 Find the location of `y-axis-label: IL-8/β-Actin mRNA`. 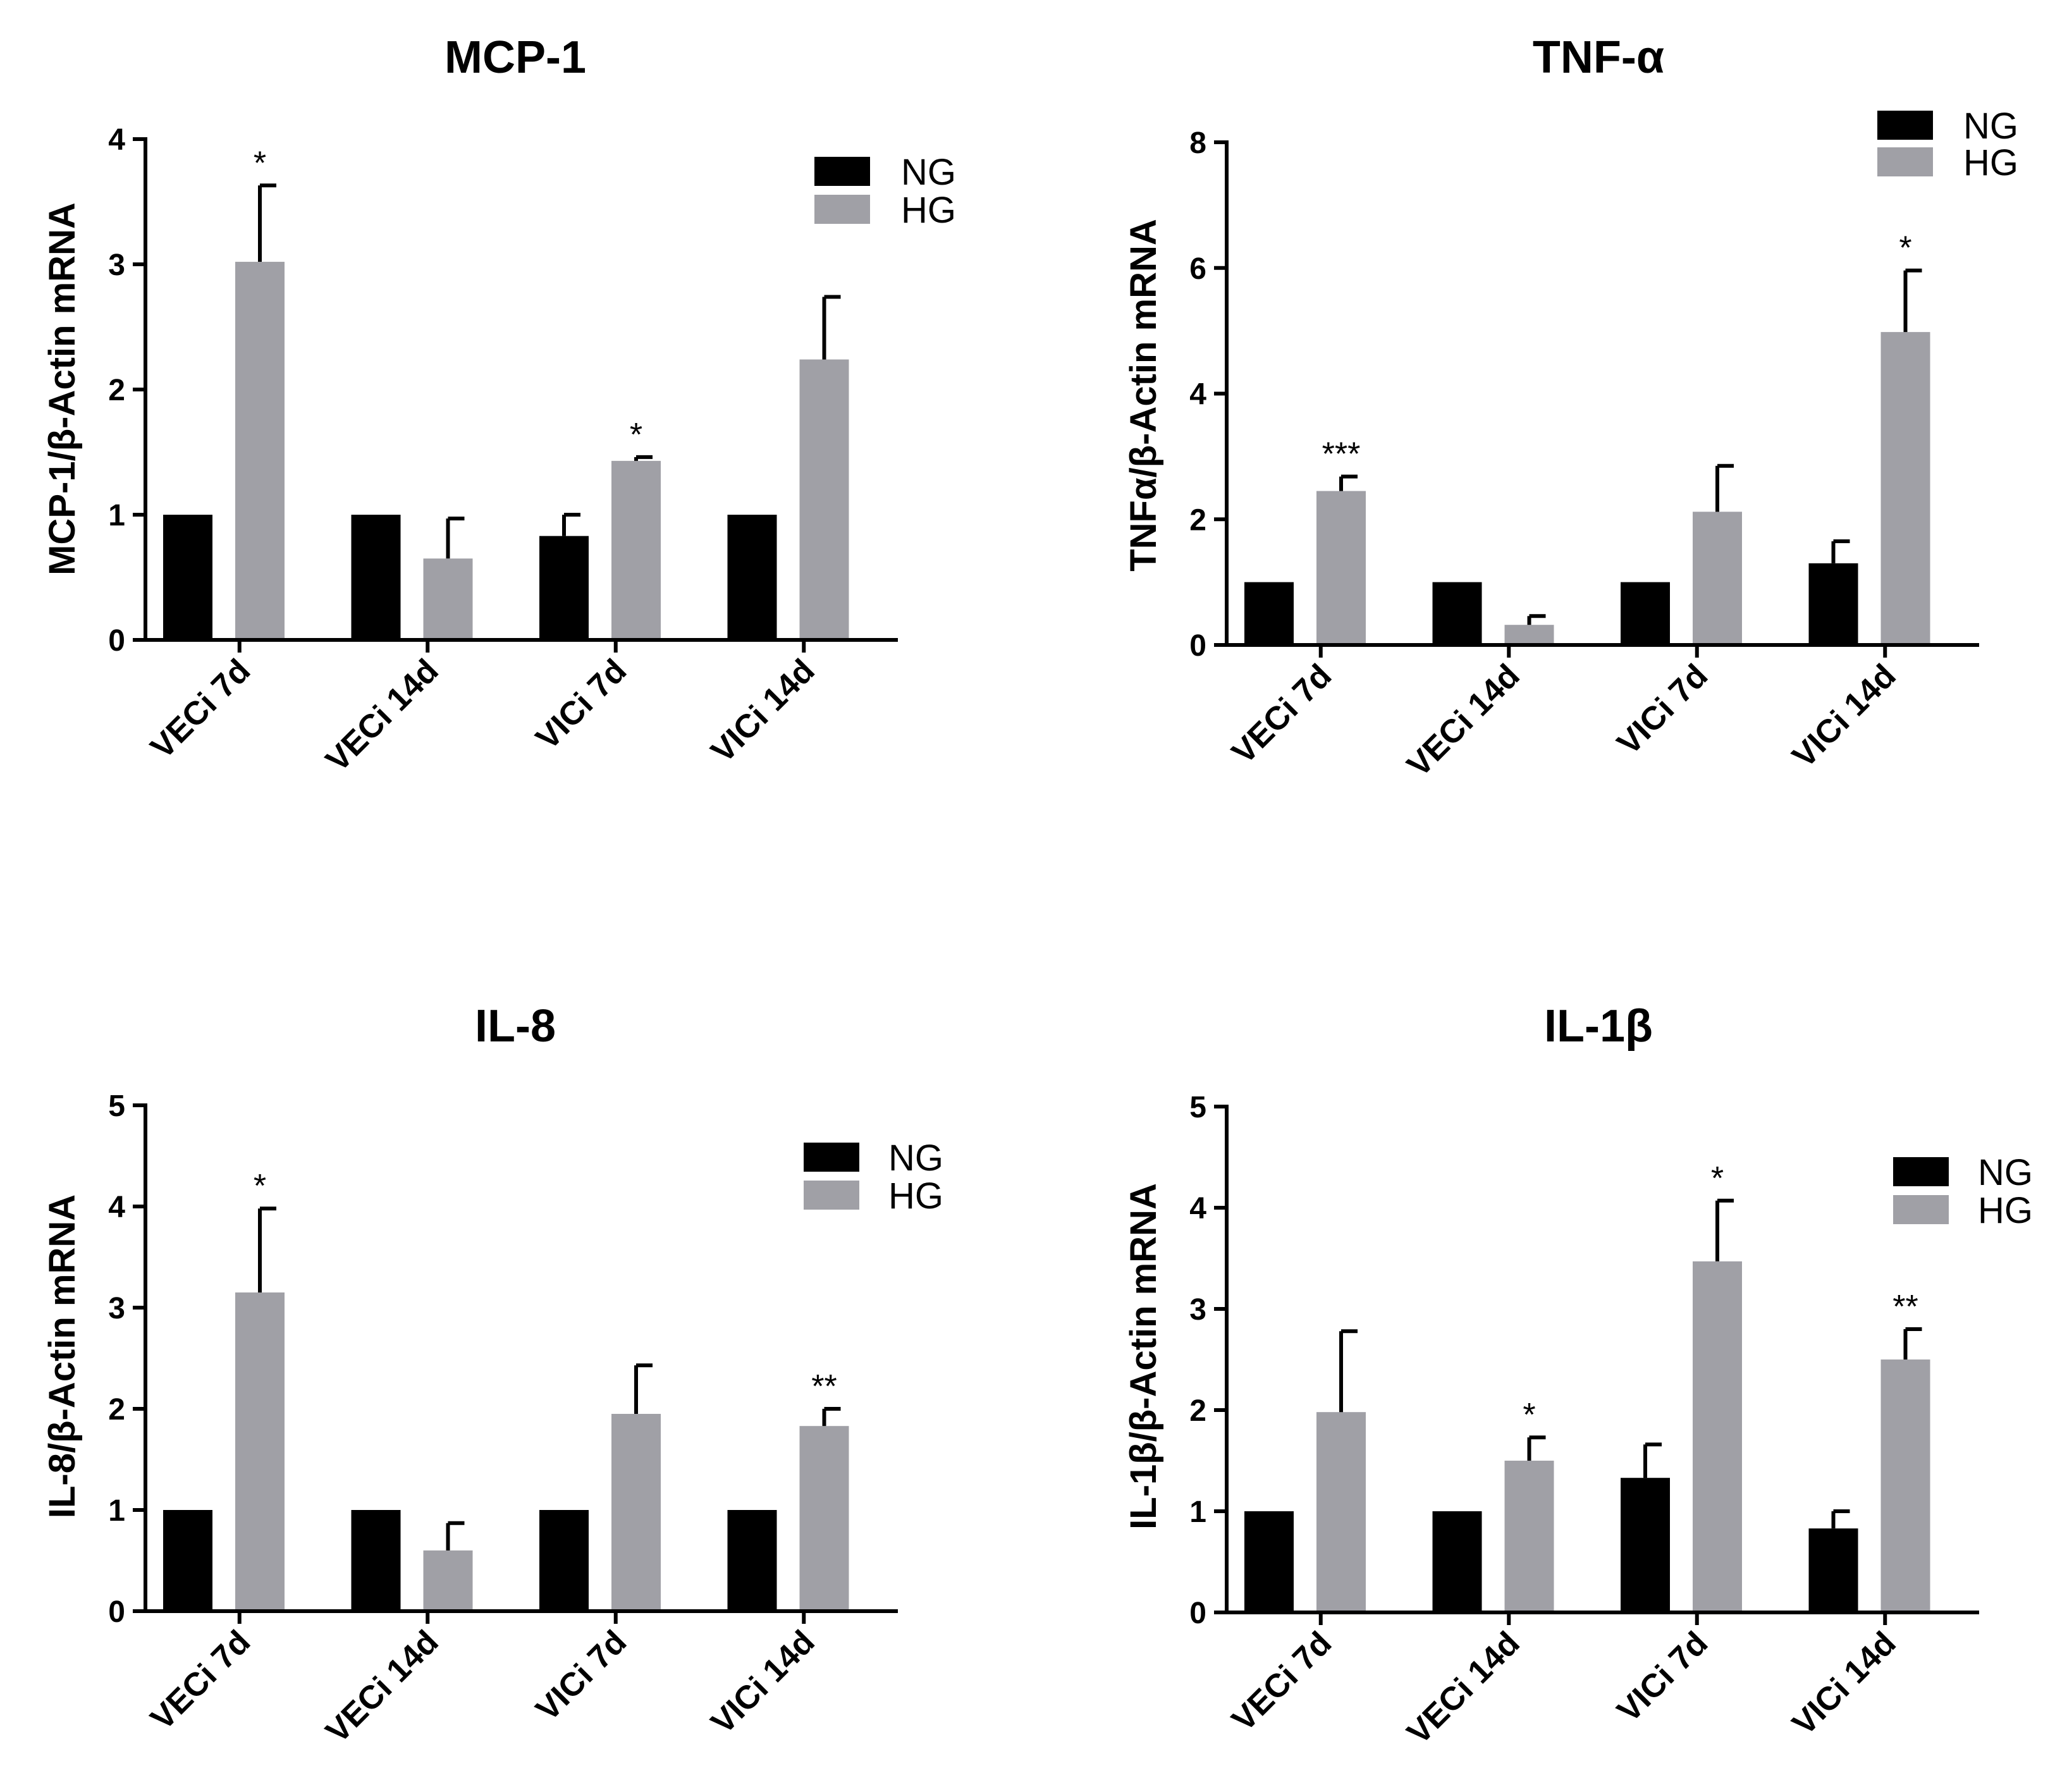

y-axis-label: IL-8/β-Actin mRNA is located at coordinates (63, 1356).